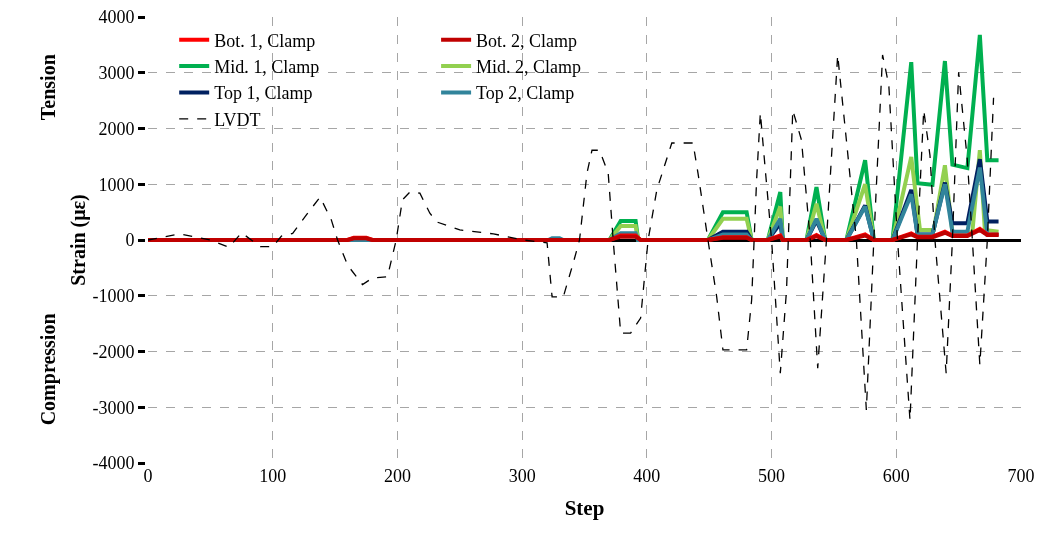 The width and height of the screenshot is (1040, 548). Describe the element at coordinates (267, 67) in the screenshot. I see `legend-label: Mid. 1, Clamp` at that location.